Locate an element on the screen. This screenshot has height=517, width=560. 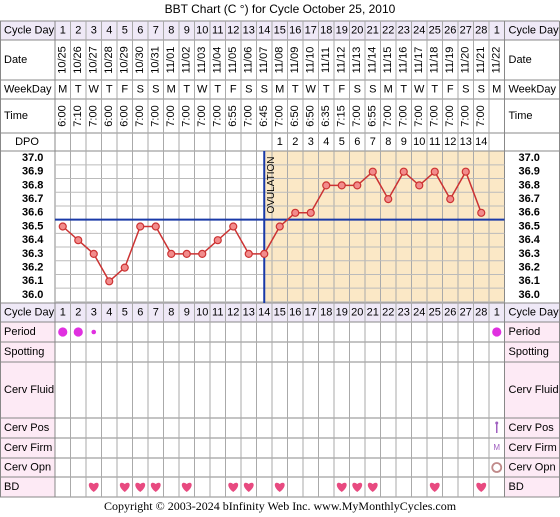
cycle-day: 9 is located at coordinates (187, 30).